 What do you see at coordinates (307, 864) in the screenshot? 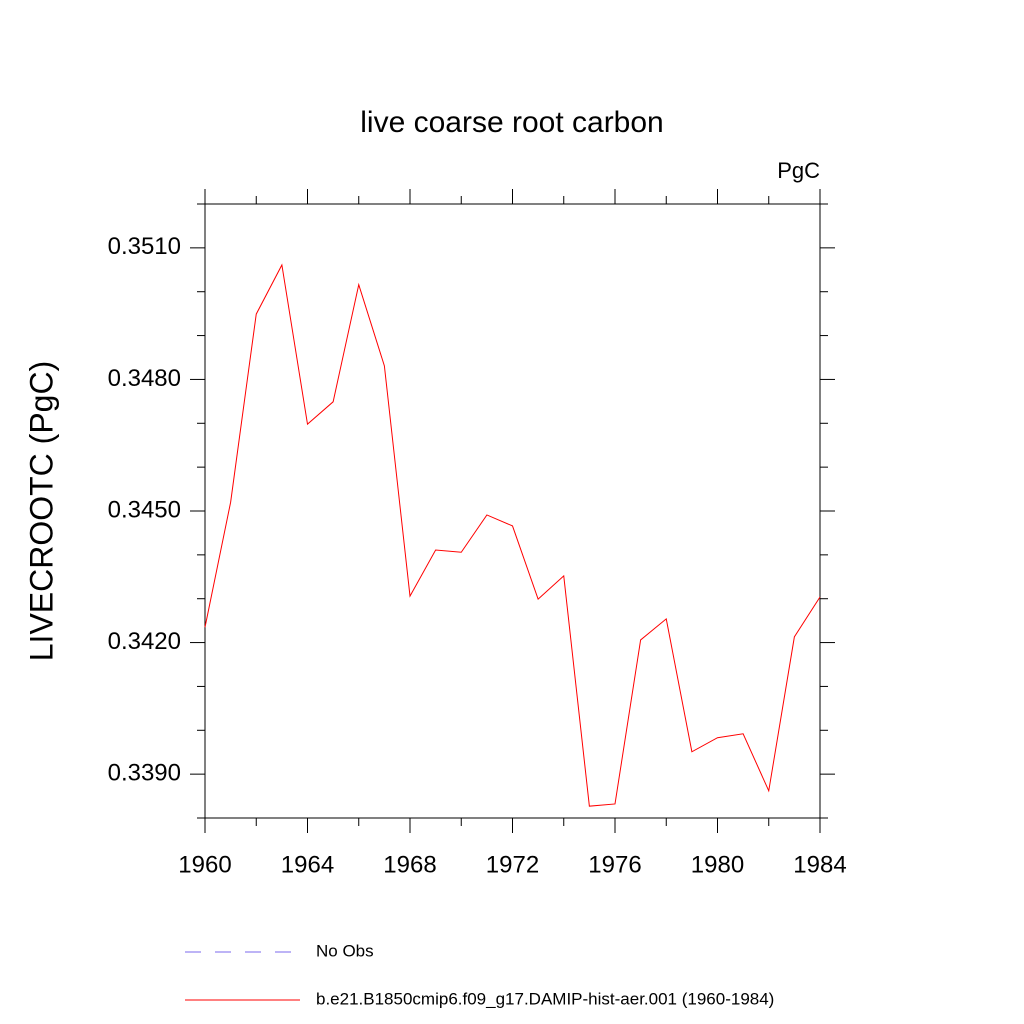
I see `x-tick-label: 1964` at bounding box center [307, 864].